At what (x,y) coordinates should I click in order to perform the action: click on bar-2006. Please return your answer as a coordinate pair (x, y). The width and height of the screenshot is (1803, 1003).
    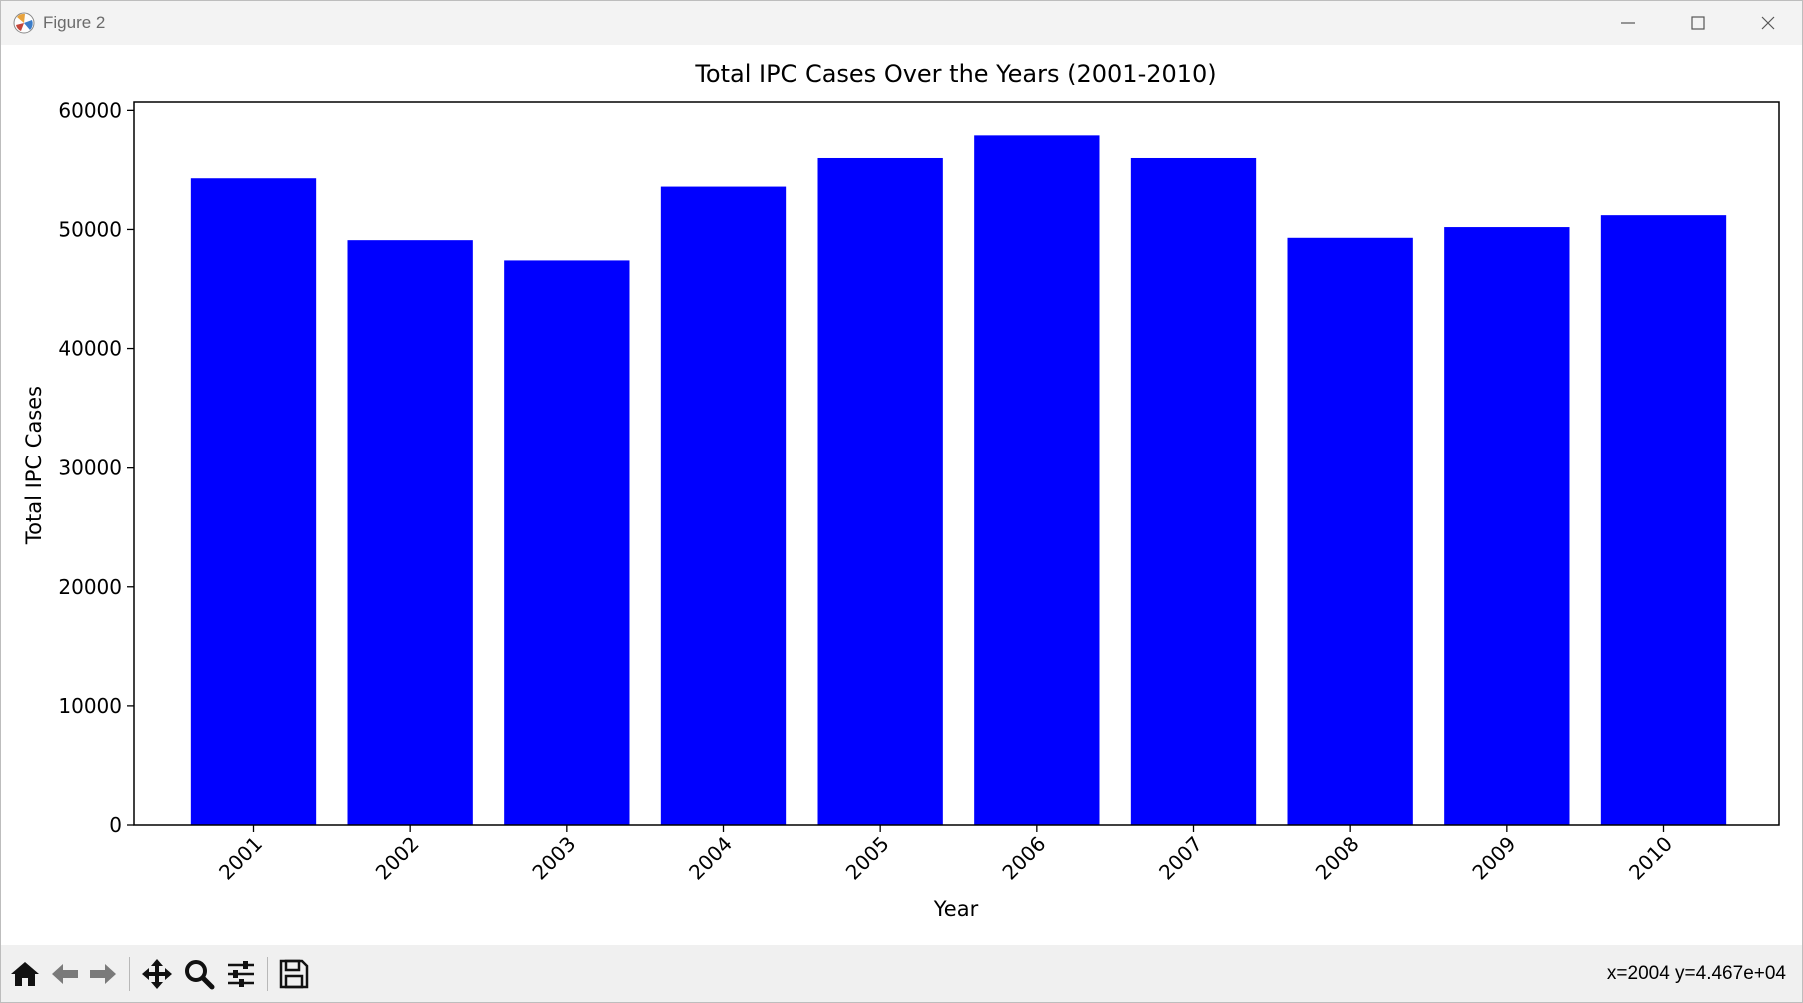
    Looking at the image, I should click on (1037, 480).